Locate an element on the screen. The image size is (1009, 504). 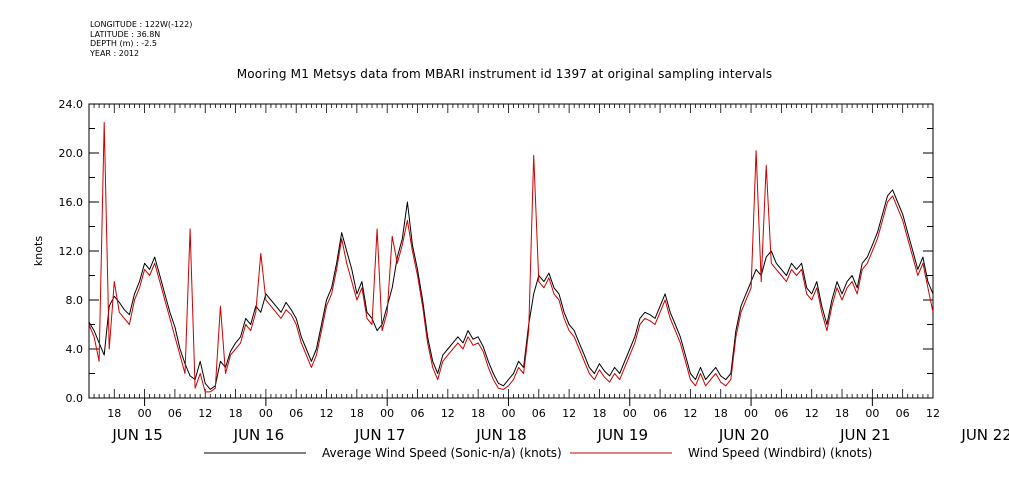
y-tick-label: 12.0 is located at coordinates (71, 251).